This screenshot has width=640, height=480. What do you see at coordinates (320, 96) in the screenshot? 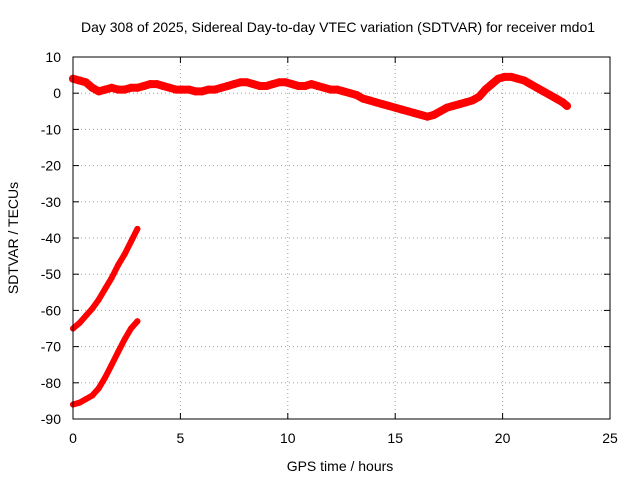
I see `series-main-band` at bounding box center [320, 96].